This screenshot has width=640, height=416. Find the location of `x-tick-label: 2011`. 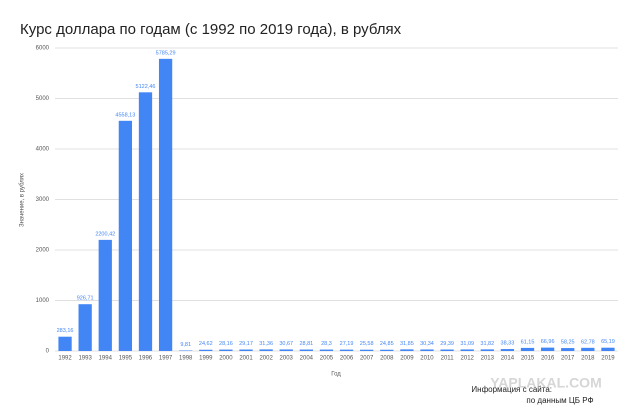

x-tick-label: 2011 is located at coordinates (448, 359).